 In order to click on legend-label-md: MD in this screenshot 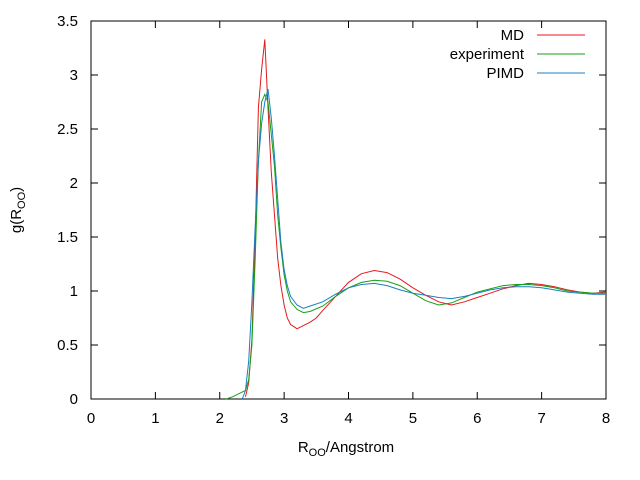, I will do `click(512, 35)`.